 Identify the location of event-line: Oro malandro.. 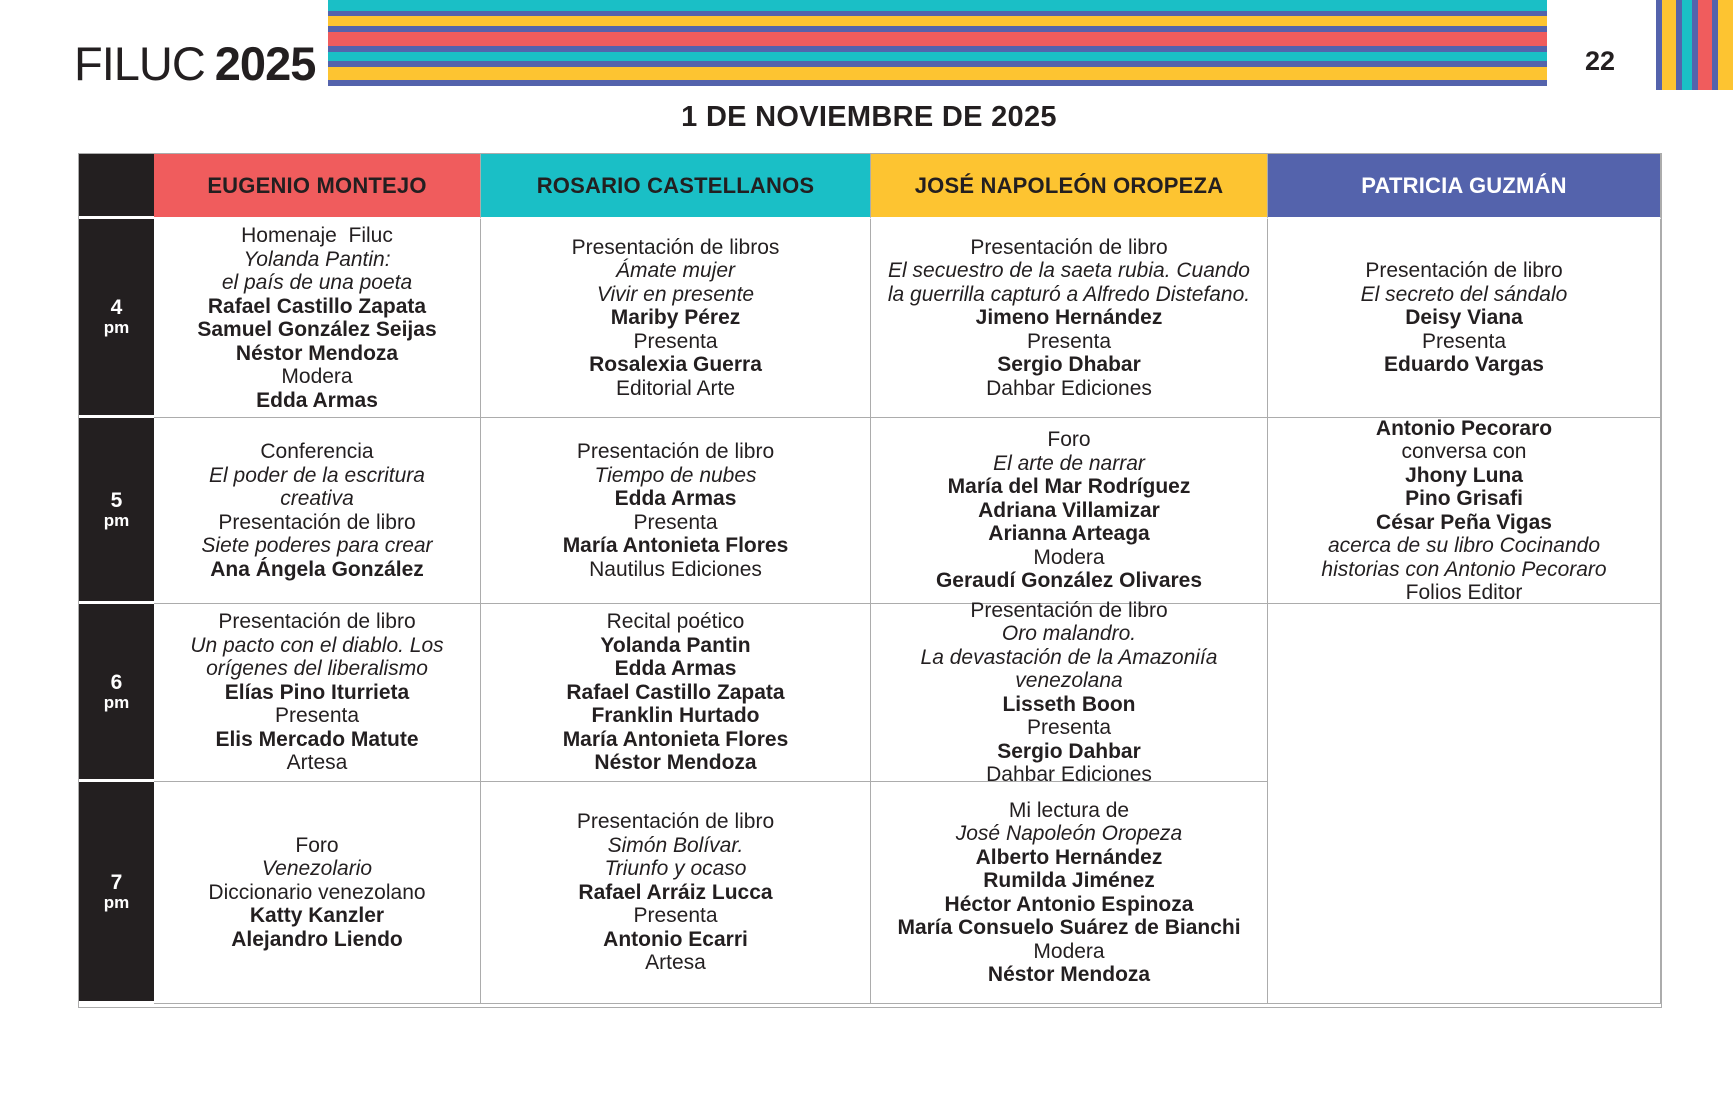
(1069, 633).